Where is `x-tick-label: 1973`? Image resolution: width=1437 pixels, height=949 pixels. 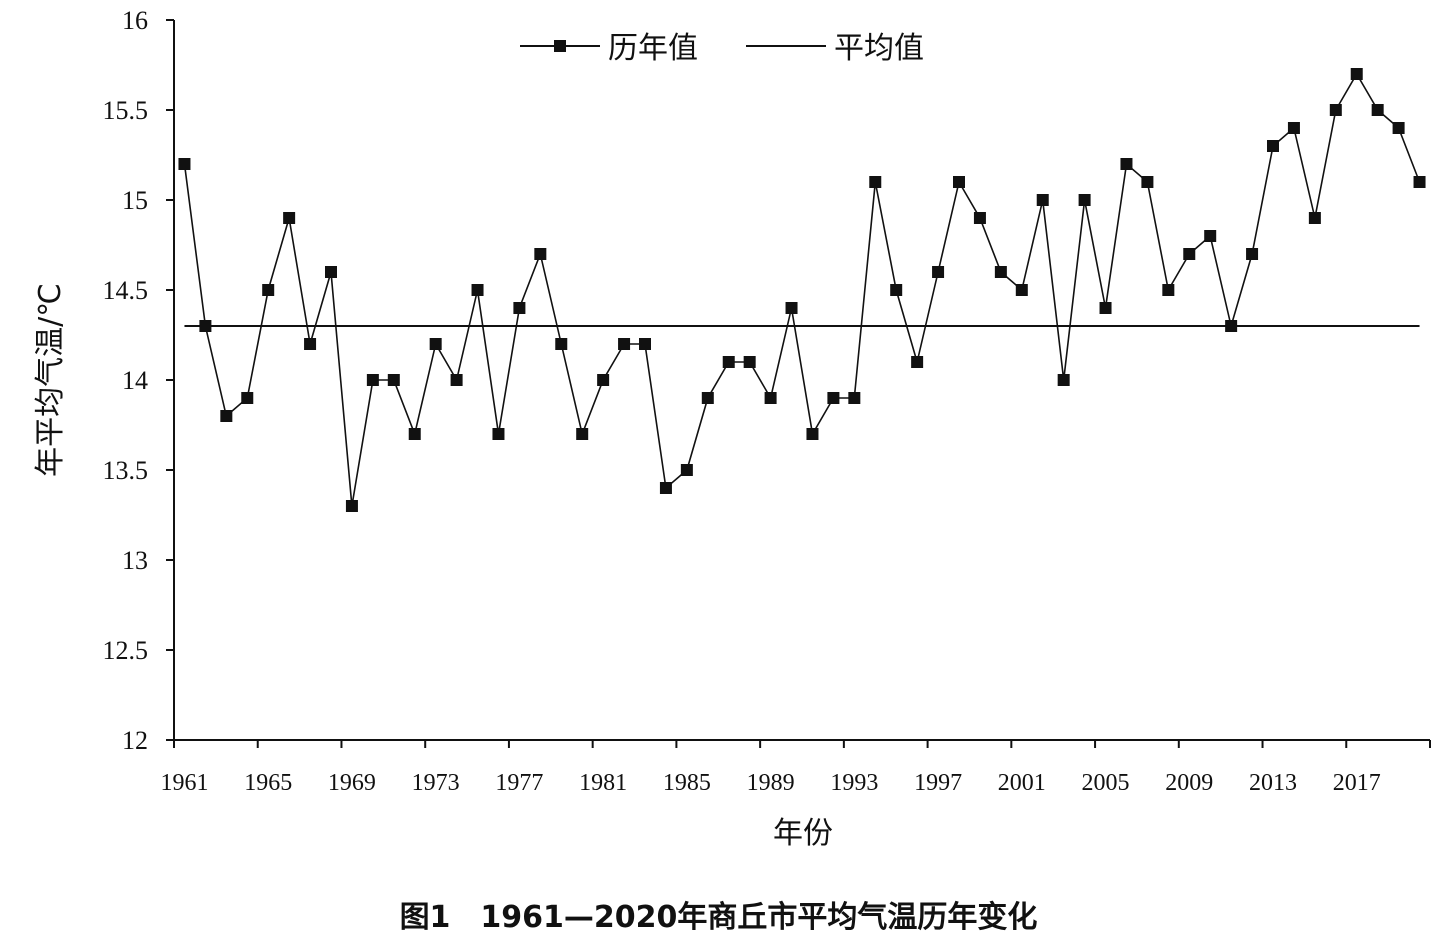
x-tick-label: 1973 is located at coordinates (436, 783).